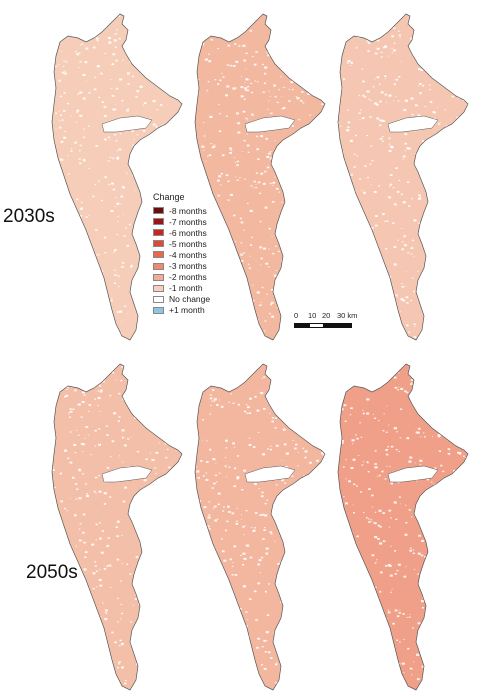 This screenshot has width=491, height=696. What do you see at coordinates (326, 315) in the screenshot?
I see `scale-tick-20: 20` at bounding box center [326, 315].